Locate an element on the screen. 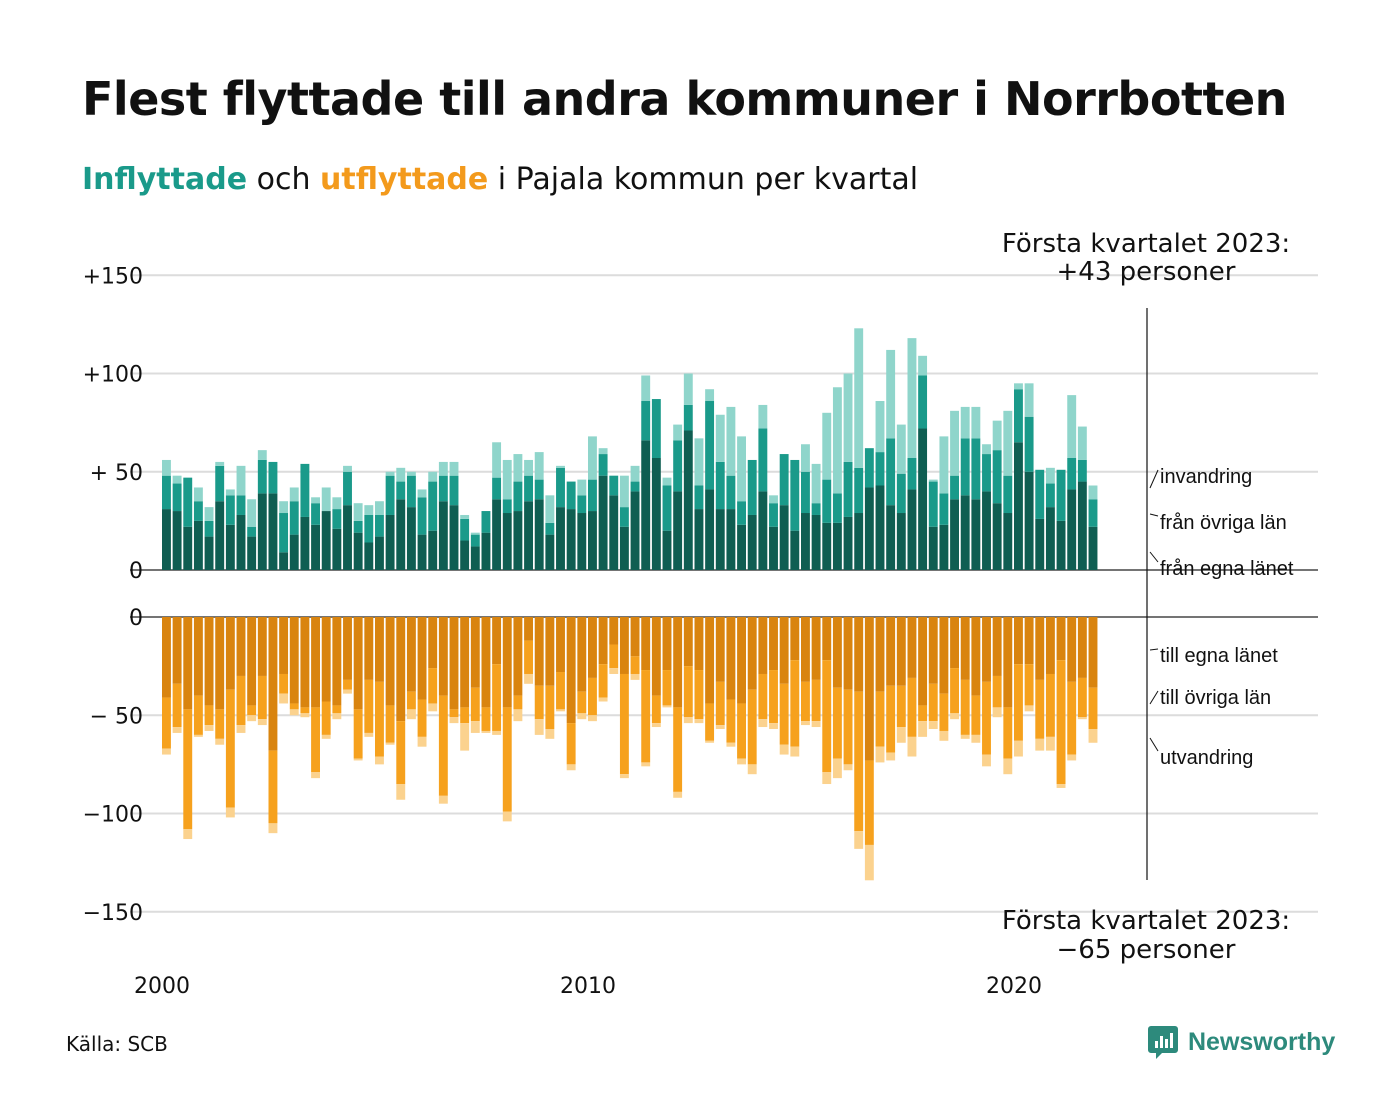 The height and width of the screenshot is (1120, 1400). subtitle-inflyttade: Inflyttade is located at coordinates (165, 179).